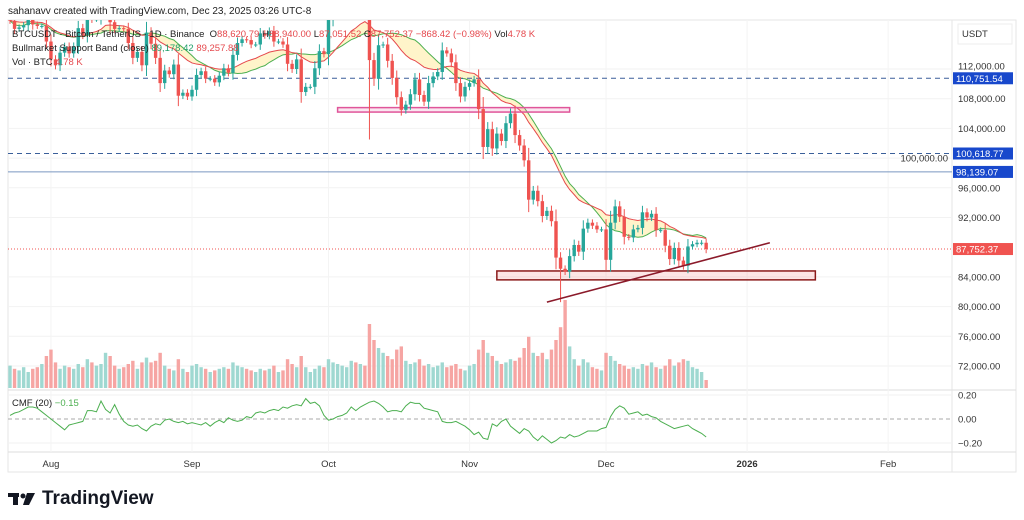 The width and height of the screenshot is (1024, 520). I want to click on time-tick: Sep, so click(192, 464).